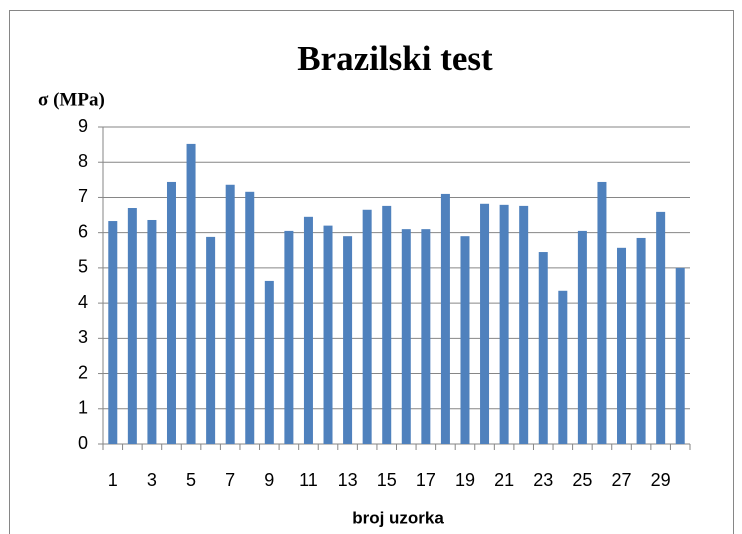  I want to click on y-tick-label: 9, so click(83, 126).